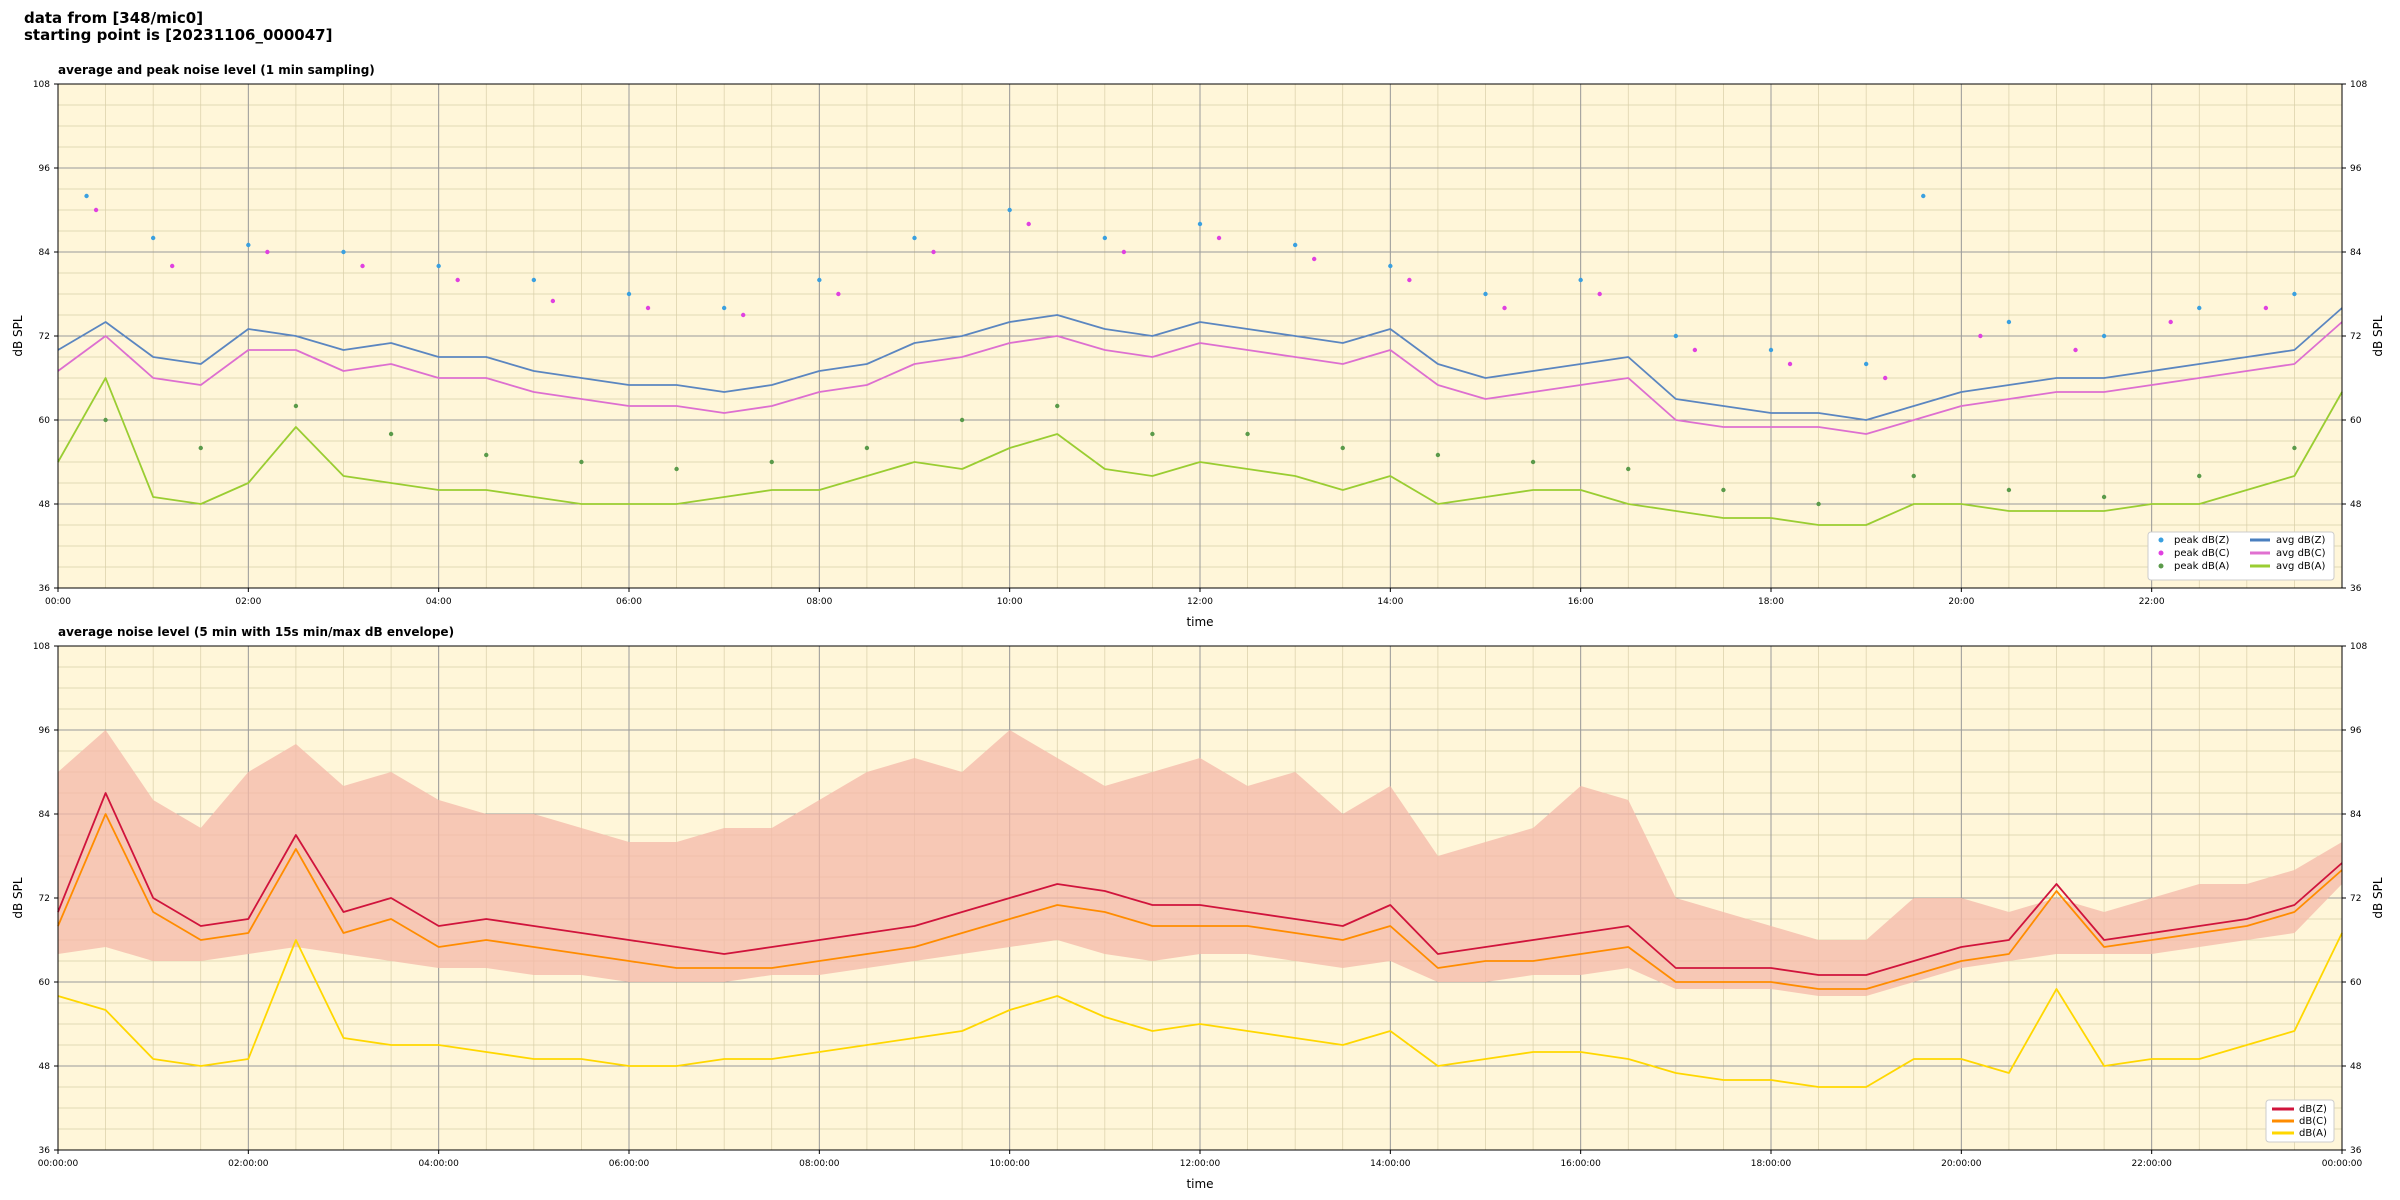 The image size is (2400, 1200). I want to click on series-line-avg-db-a-, so click(1200, 451).